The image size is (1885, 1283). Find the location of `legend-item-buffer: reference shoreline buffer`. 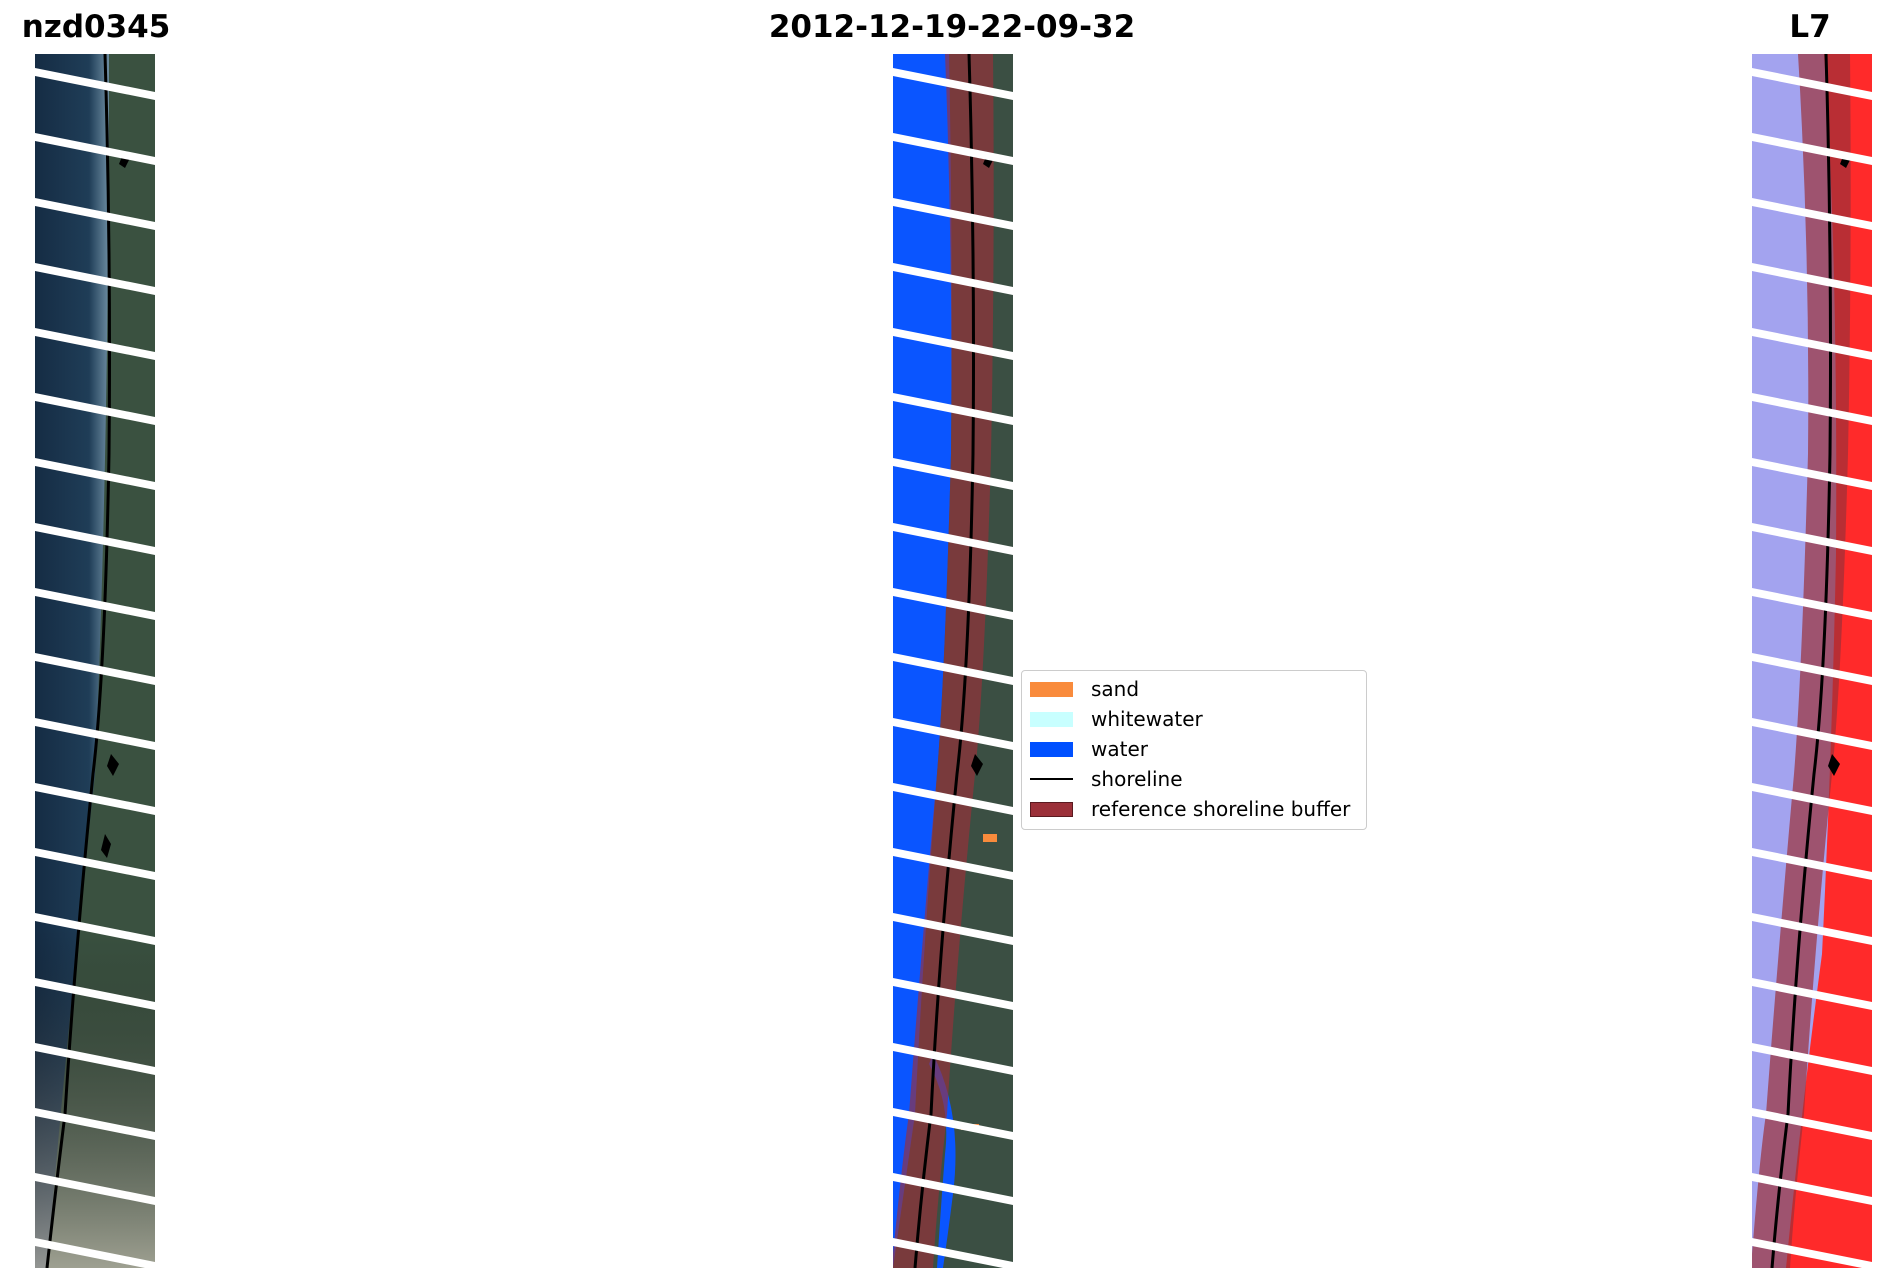

legend-item-buffer: reference shoreline buffer is located at coordinates (1190, 809).